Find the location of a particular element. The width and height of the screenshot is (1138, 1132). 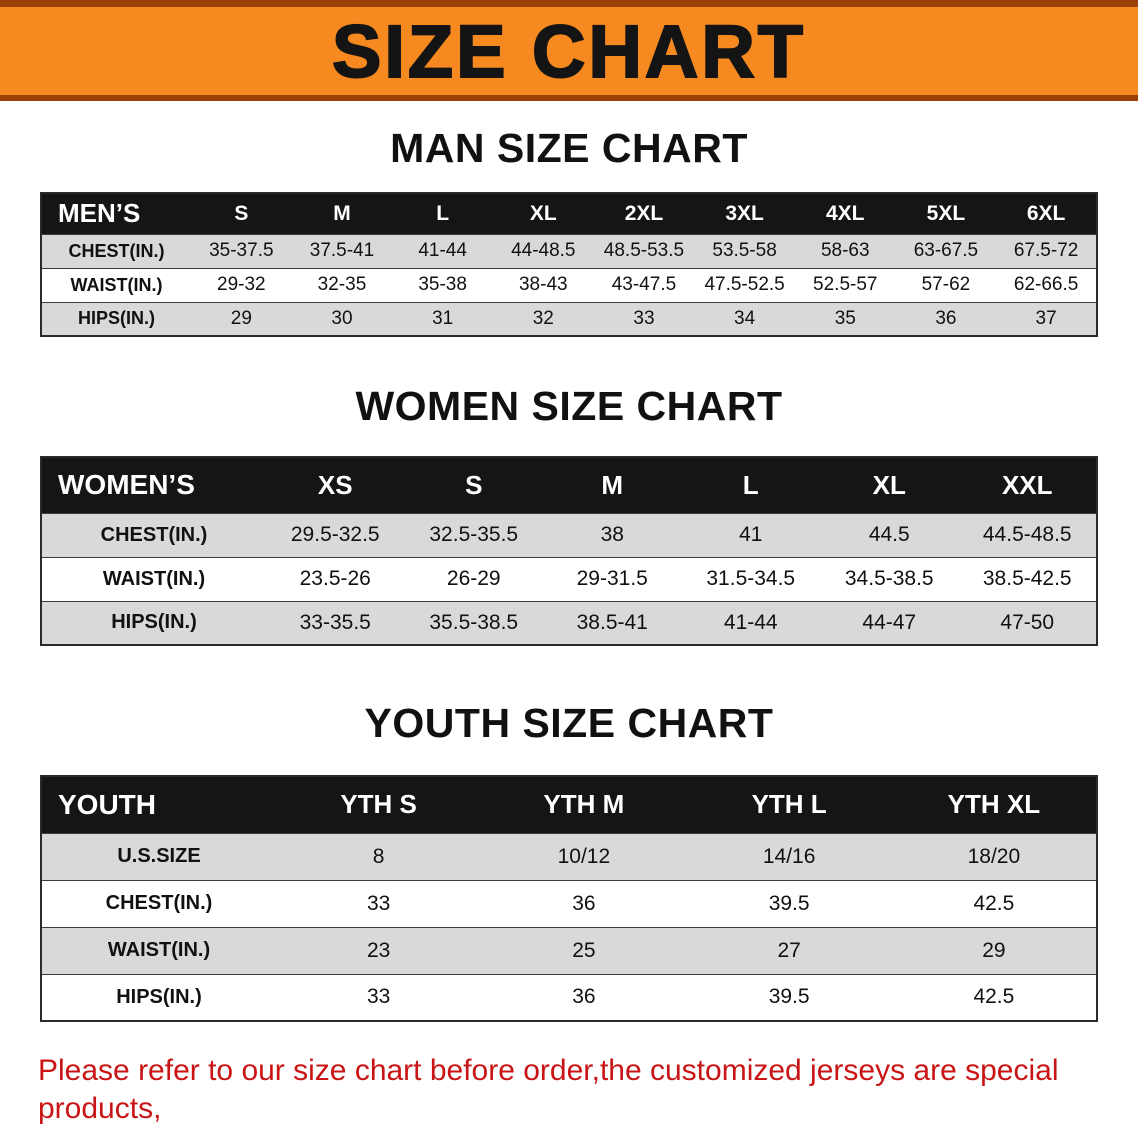

measurement-value-cell: 38.5-42.5 is located at coordinates (1027, 578).